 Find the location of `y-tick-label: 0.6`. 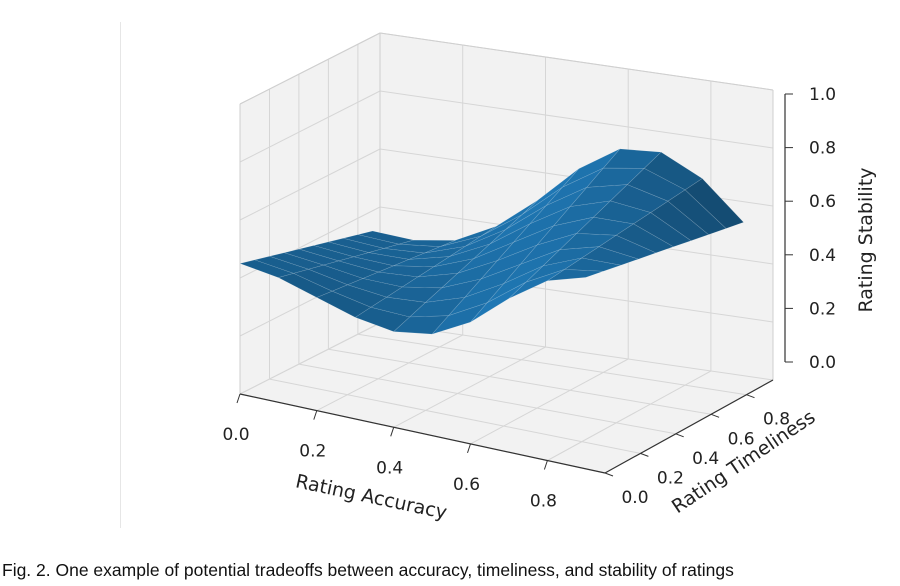

y-tick-label: 0.6 is located at coordinates (741, 439).